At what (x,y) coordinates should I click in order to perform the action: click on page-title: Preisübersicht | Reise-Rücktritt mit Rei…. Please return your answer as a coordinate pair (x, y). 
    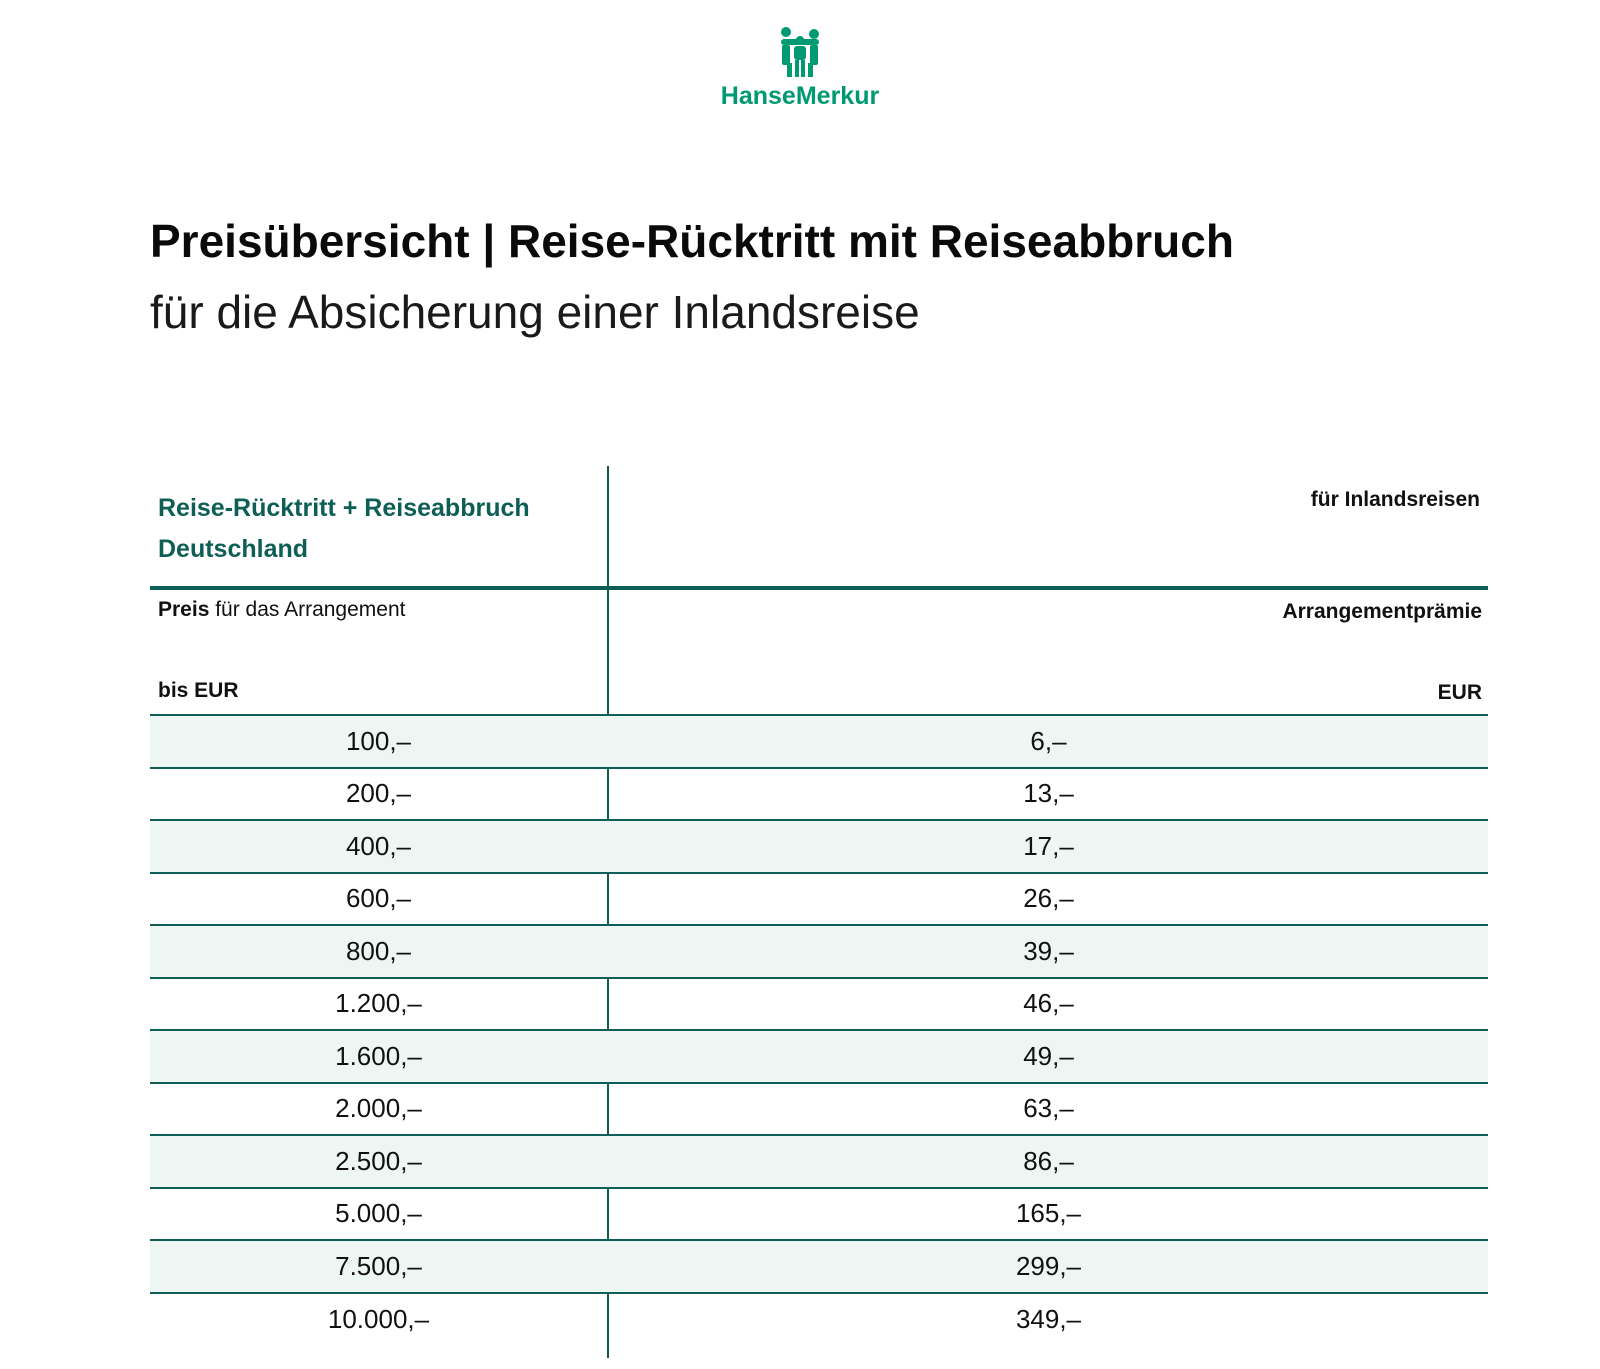
    Looking at the image, I should click on (692, 241).